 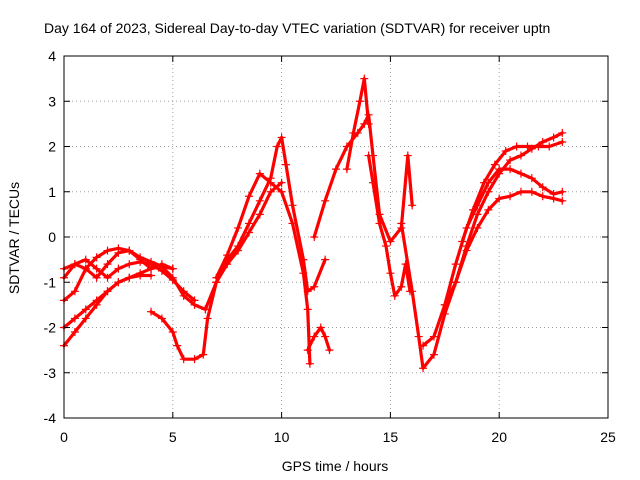 I want to click on y-tick-label: -2, so click(x=50, y=328).